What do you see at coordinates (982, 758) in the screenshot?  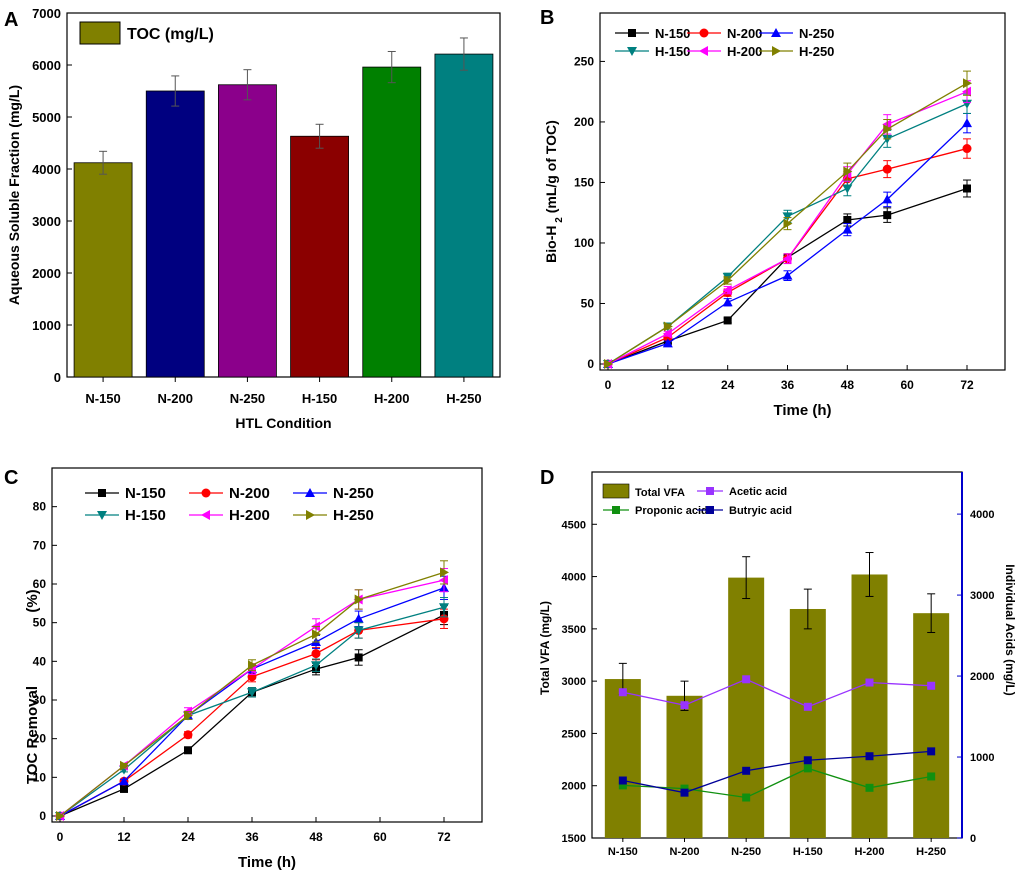 I see `d-ytick-right-label: 1000` at bounding box center [982, 758].